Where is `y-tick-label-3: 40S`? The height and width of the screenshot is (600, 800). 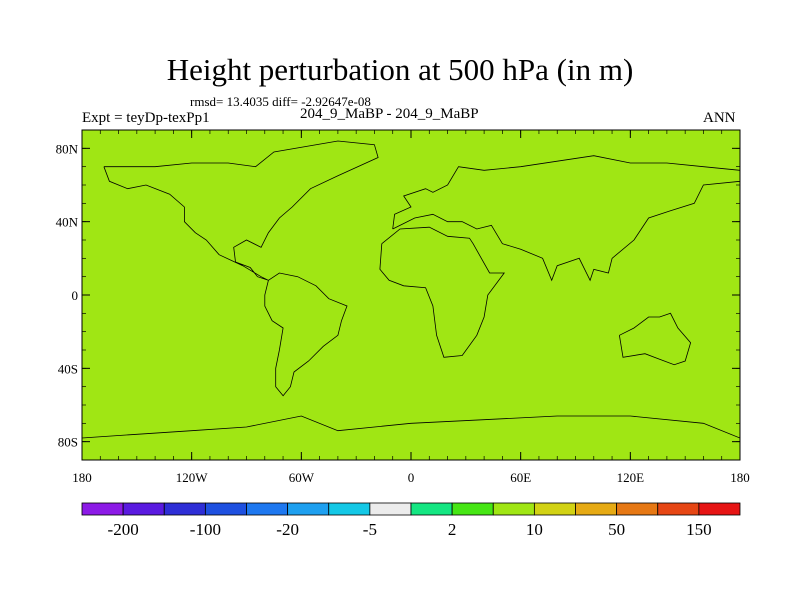
y-tick-label-3: 40S is located at coordinates (68, 368).